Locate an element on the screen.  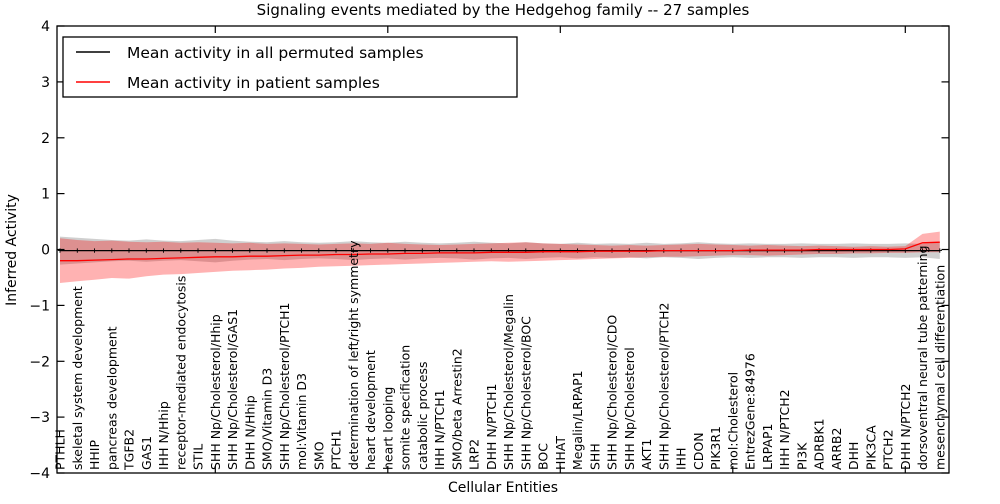
legend-box is located at coordinates (290, 67).